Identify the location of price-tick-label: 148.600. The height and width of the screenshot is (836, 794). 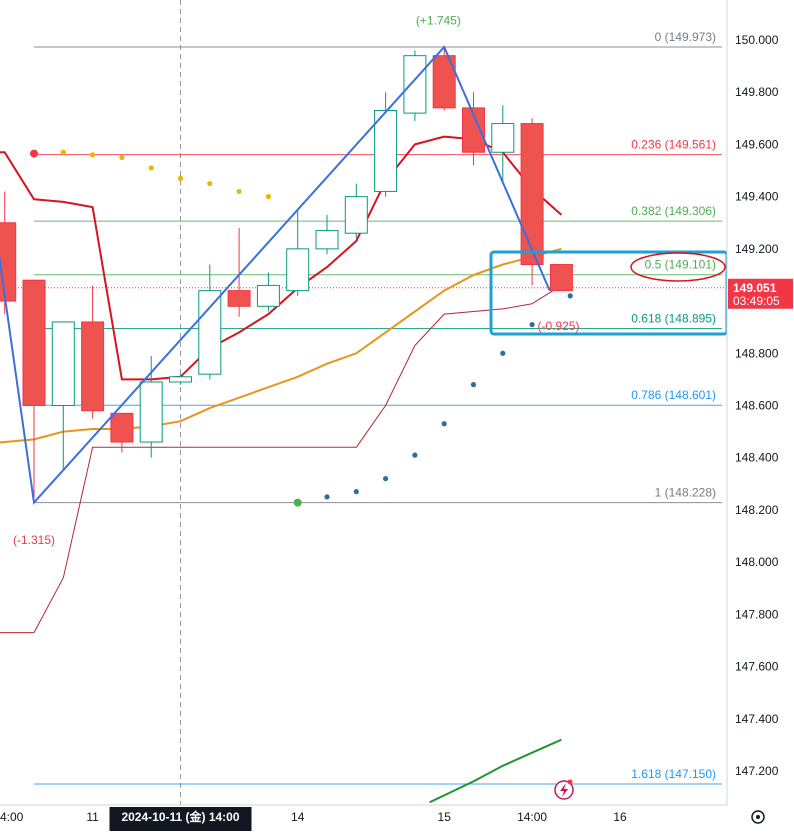
(757, 406).